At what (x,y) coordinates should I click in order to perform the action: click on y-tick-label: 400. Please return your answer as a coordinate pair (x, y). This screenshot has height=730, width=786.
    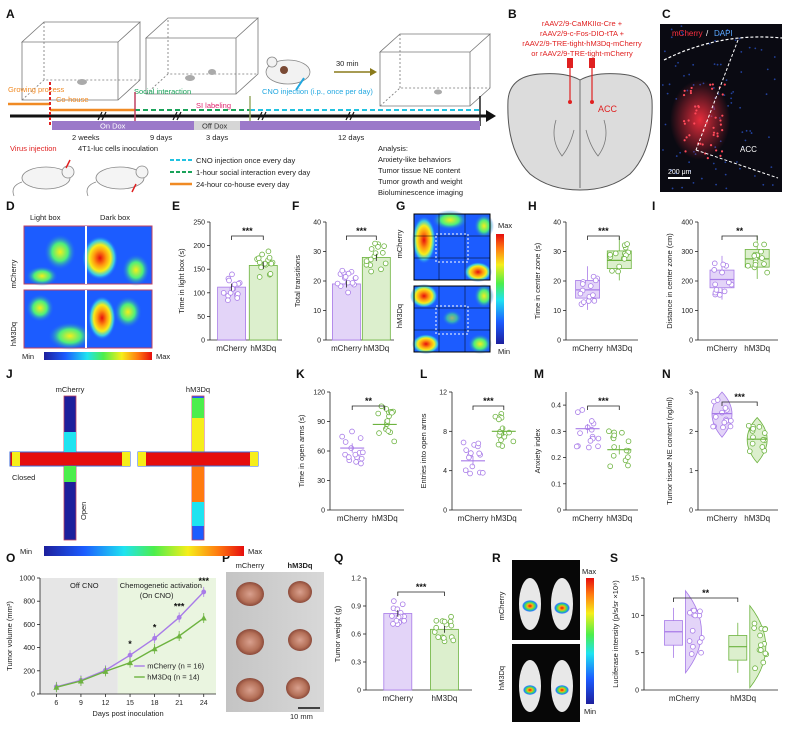
    Looking at the image, I should click on (687, 223).